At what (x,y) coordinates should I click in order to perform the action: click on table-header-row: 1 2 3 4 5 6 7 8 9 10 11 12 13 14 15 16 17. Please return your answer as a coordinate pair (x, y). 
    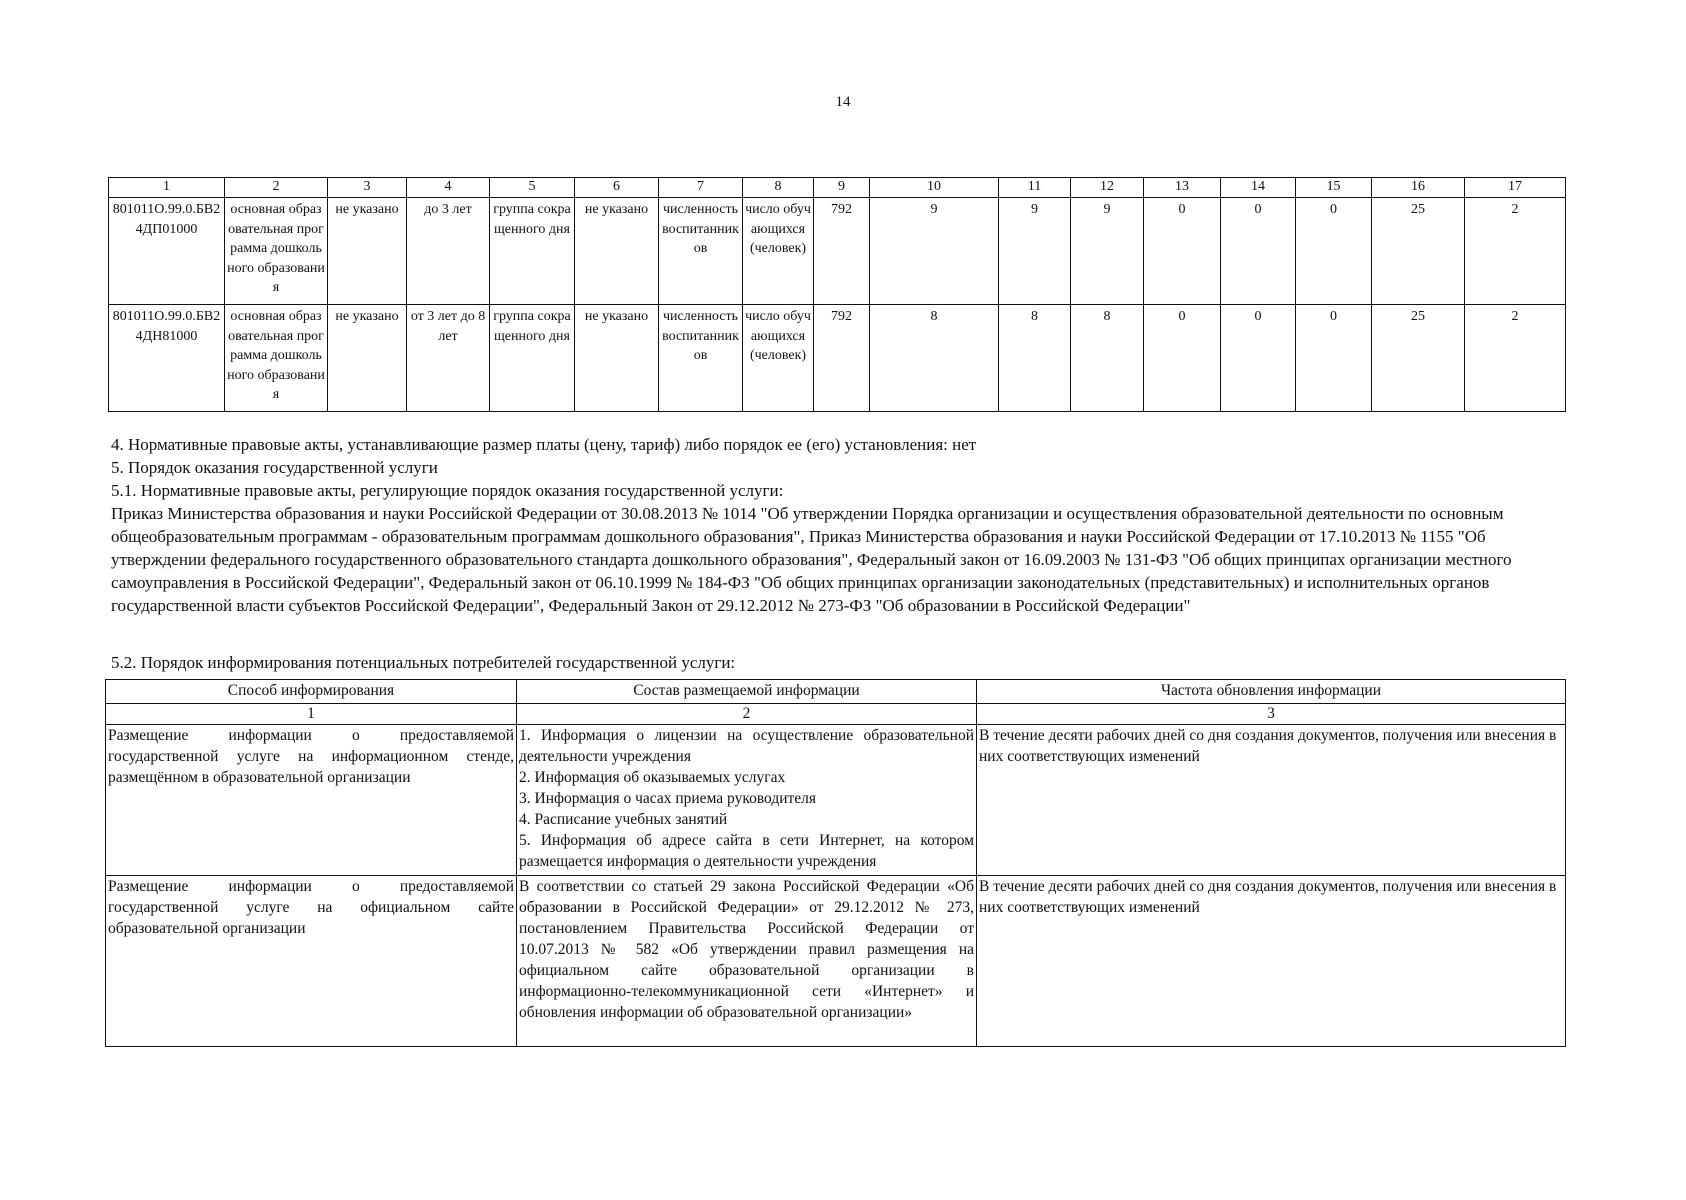
    Looking at the image, I should click on (837, 187).